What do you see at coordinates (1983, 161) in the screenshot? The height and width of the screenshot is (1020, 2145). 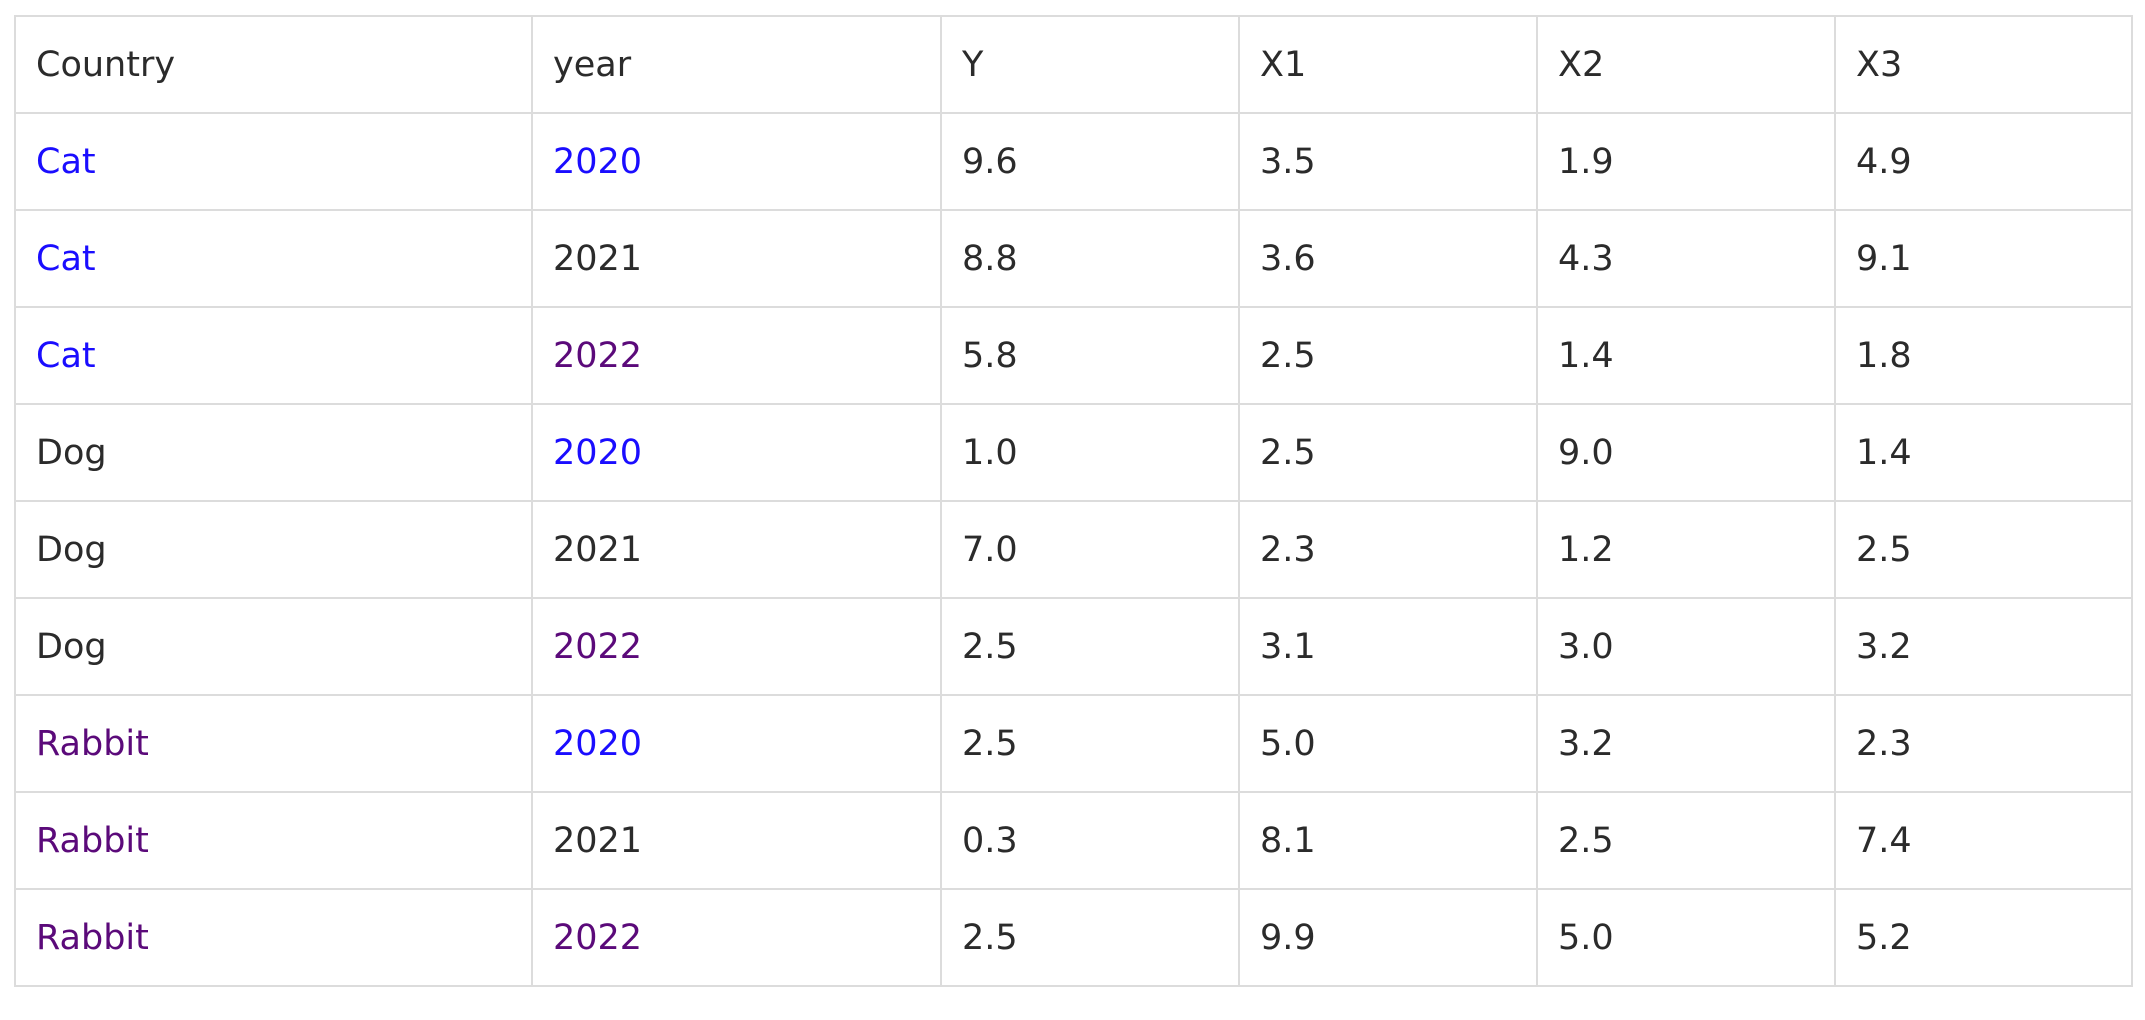 I see `cell-x3: 4.9` at bounding box center [1983, 161].